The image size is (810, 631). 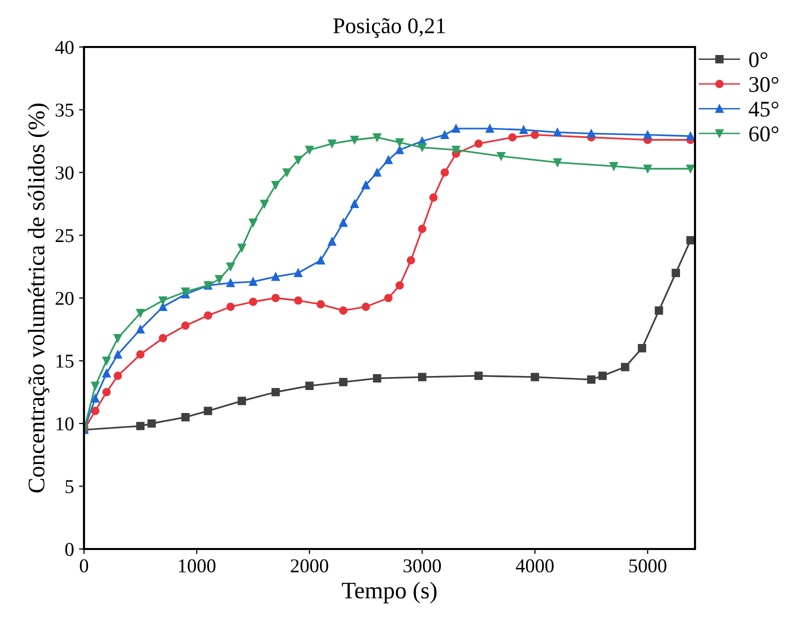 What do you see at coordinates (65, 361) in the screenshot?
I see `y-tick-label: 15` at bounding box center [65, 361].